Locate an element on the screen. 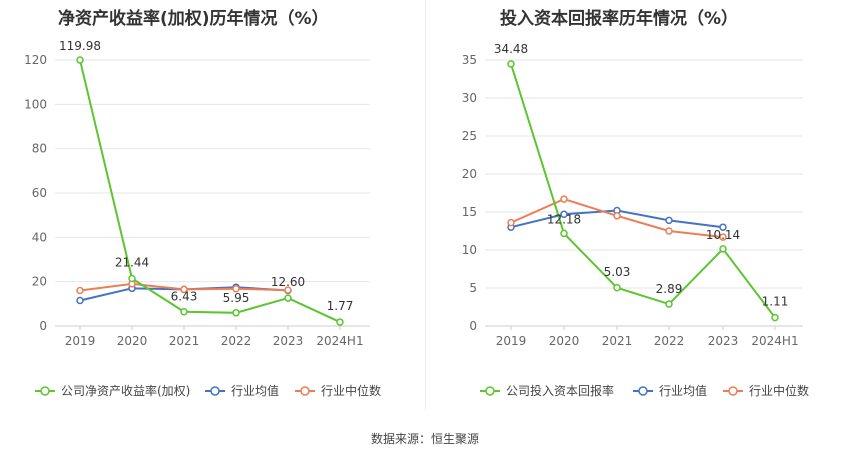 The height and width of the screenshot is (459, 850). data-label: 12.18 is located at coordinates (564, 219).